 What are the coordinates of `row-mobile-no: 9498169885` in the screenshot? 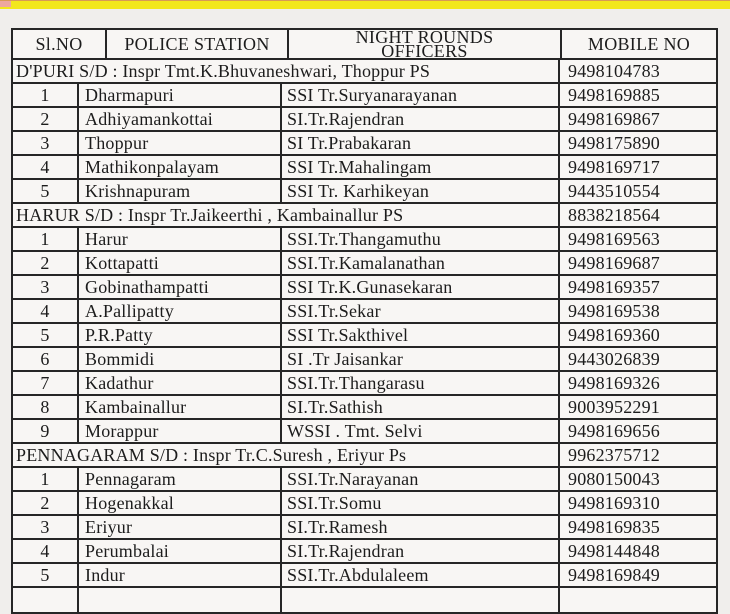 It's located at (614, 94).